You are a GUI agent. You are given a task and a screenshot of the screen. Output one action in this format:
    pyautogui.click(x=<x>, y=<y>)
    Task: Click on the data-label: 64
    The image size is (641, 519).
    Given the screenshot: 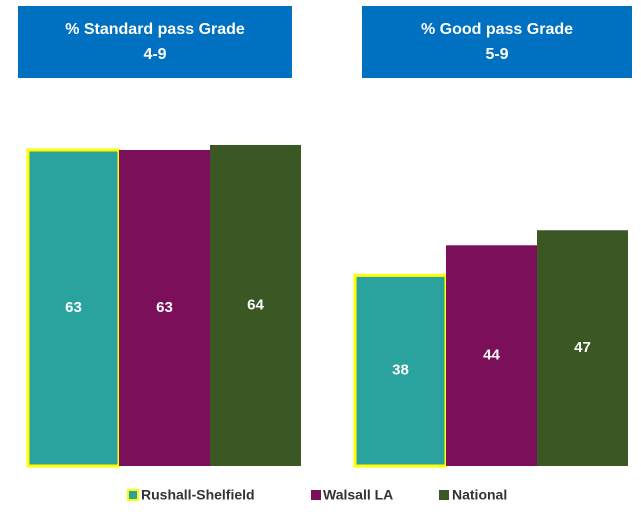 What is the action you would take?
    pyautogui.click(x=255, y=304)
    